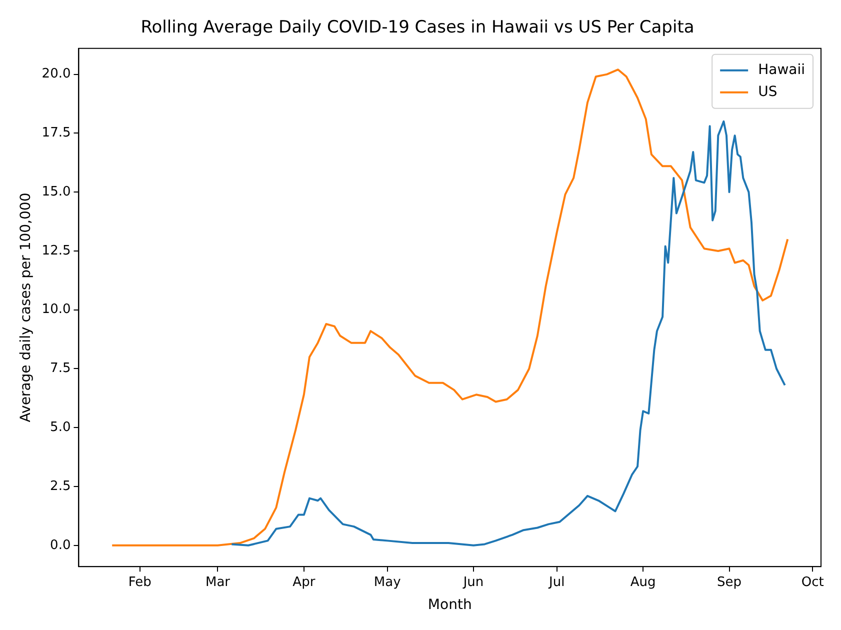 This screenshot has height=630, width=841. Describe the element at coordinates (556, 582) in the screenshot. I see `x-tick-label: Jul` at that location.